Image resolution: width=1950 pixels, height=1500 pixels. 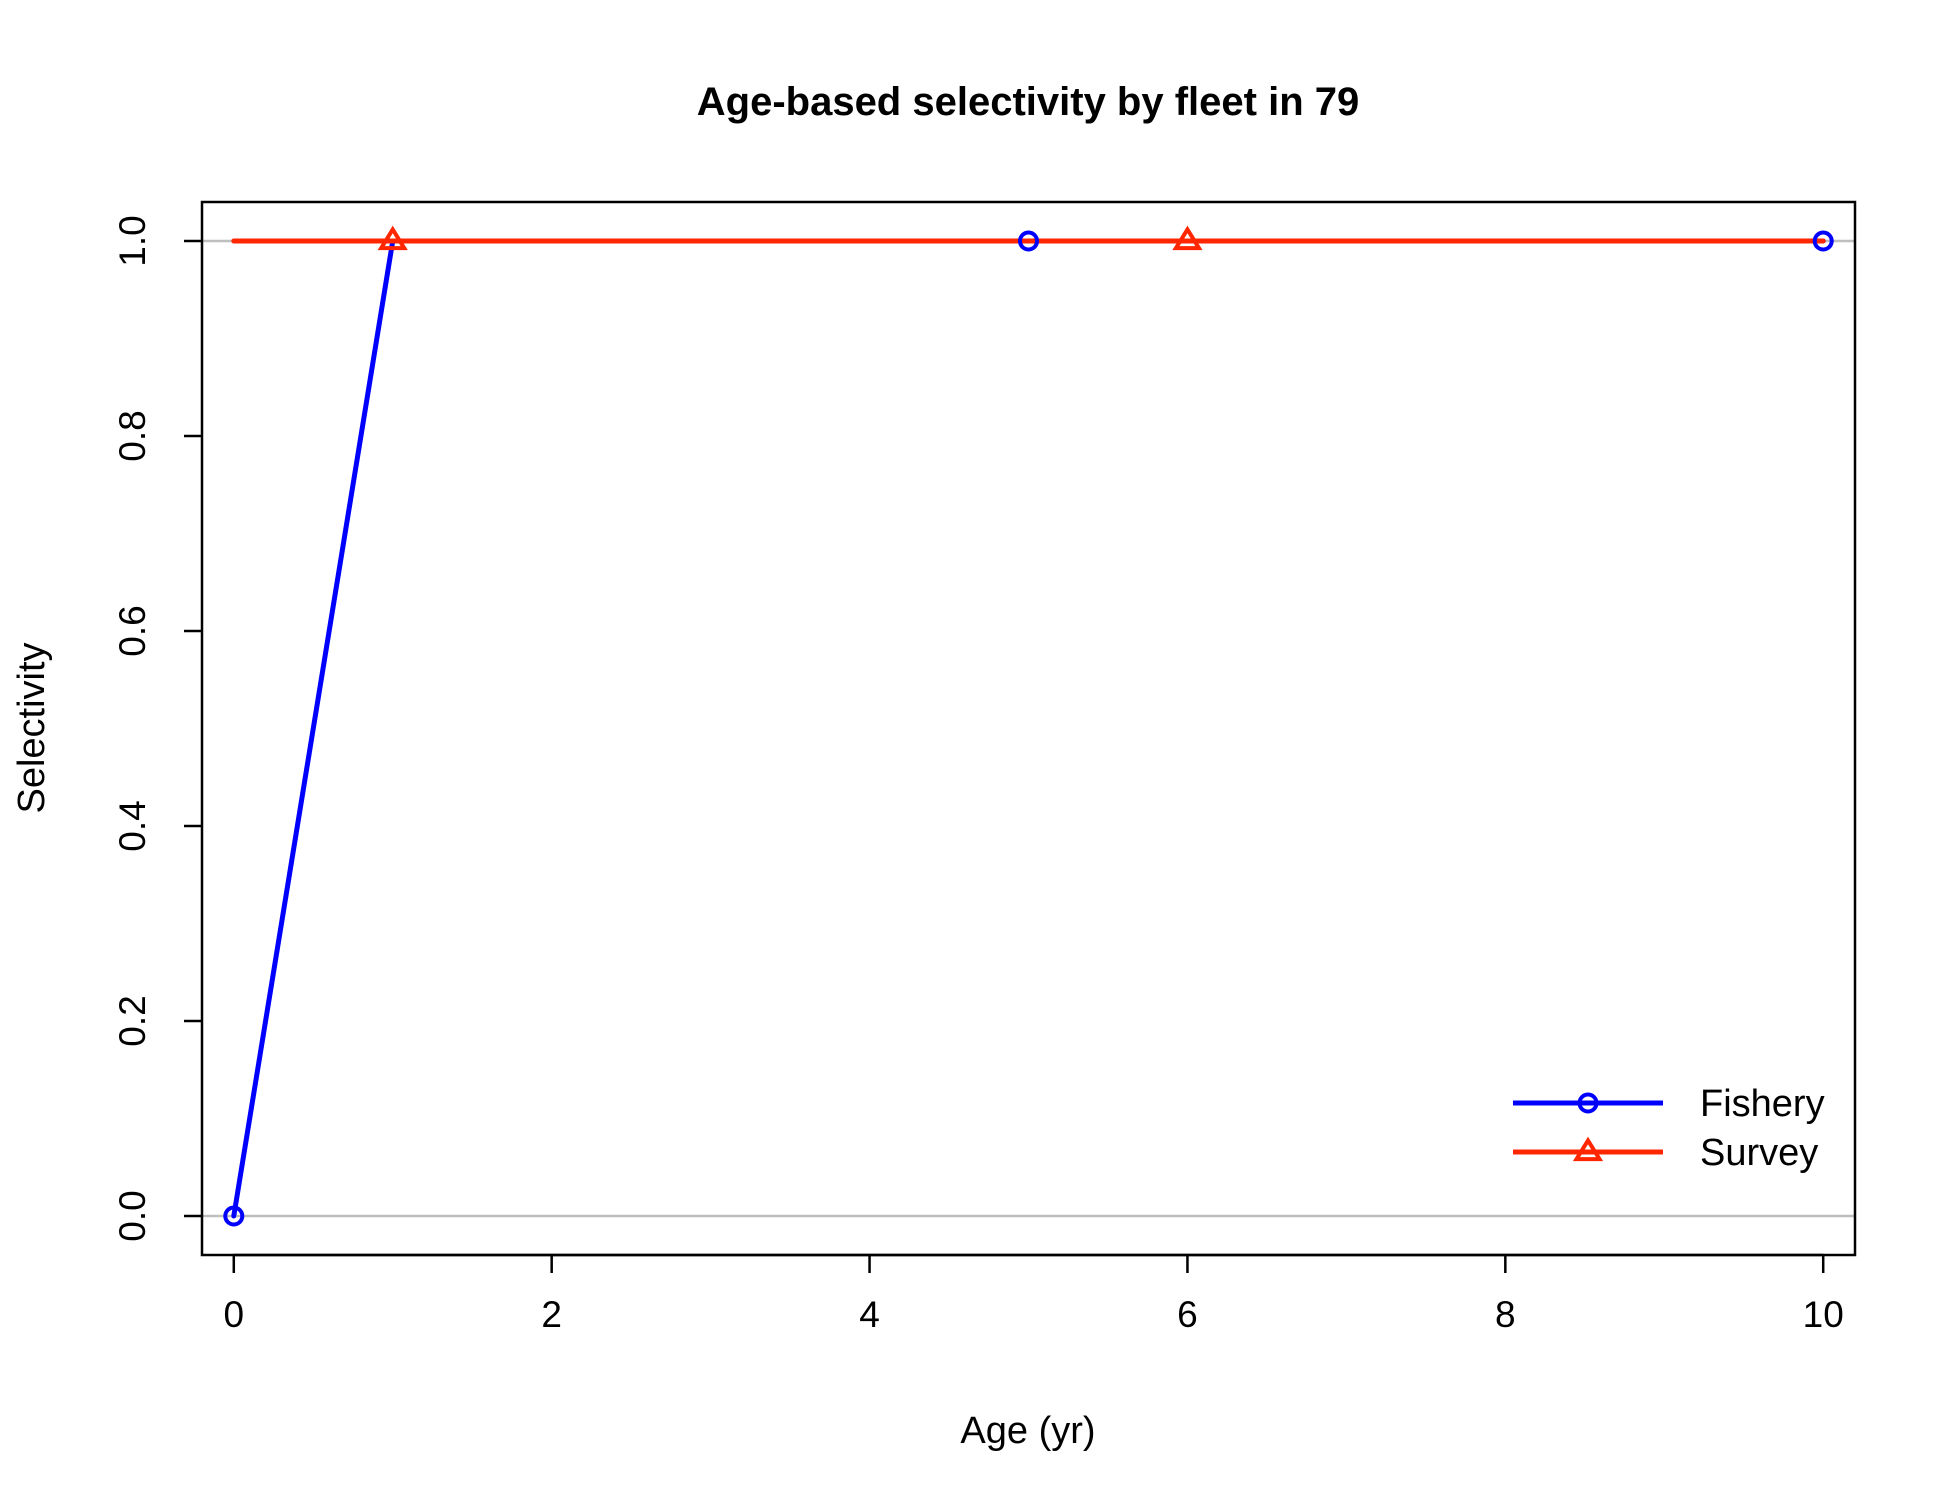 I want to click on legend-label-fishery: Fishery, so click(x=1762, y=1104).